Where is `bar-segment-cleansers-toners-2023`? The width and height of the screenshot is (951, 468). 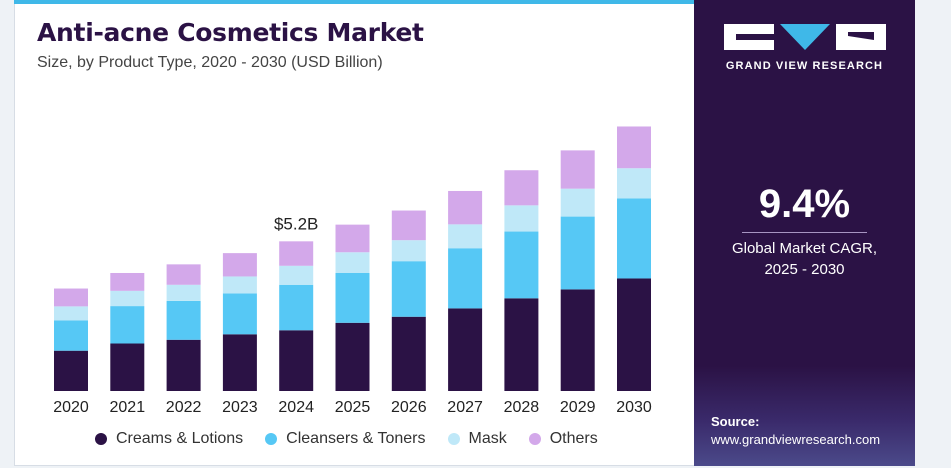
bar-segment-cleansers-toners-2023 is located at coordinates (239, 314).